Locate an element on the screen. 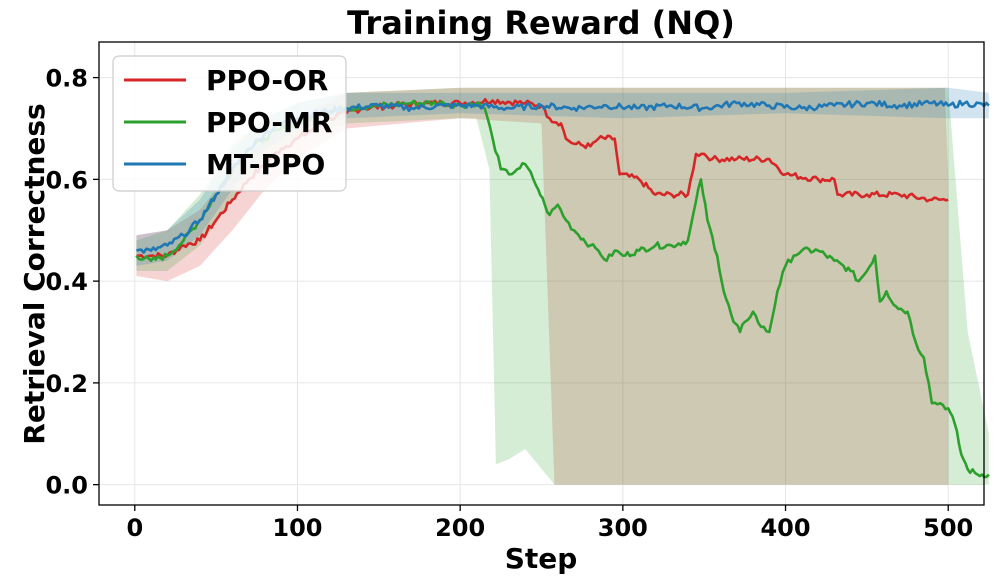  y-tick-label: 0.0 is located at coordinates (66, 486).